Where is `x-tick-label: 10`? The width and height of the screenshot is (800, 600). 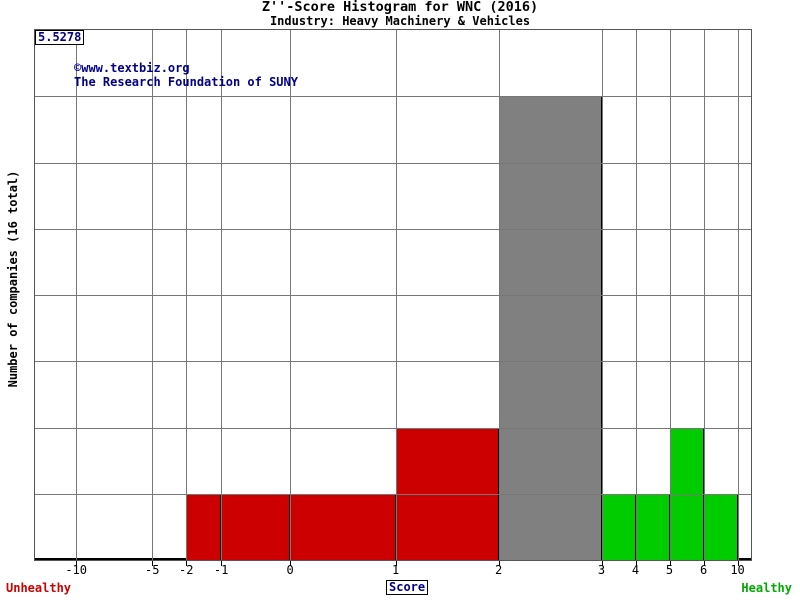 x-tick-label: 10 is located at coordinates (737, 570).